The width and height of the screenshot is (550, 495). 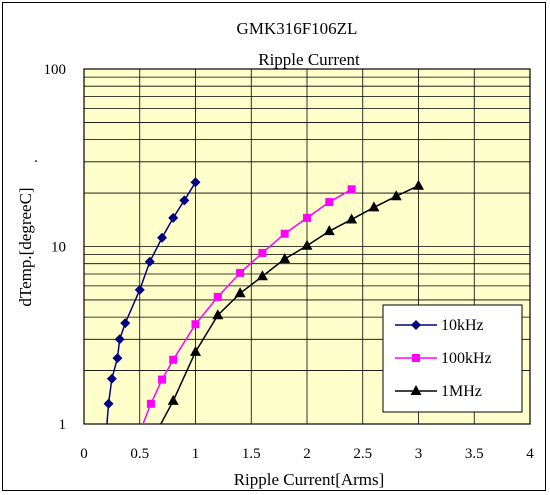 What do you see at coordinates (36, 158) in the screenshot?
I see `y-axis-label-suffix: .` at bounding box center [36, 158].